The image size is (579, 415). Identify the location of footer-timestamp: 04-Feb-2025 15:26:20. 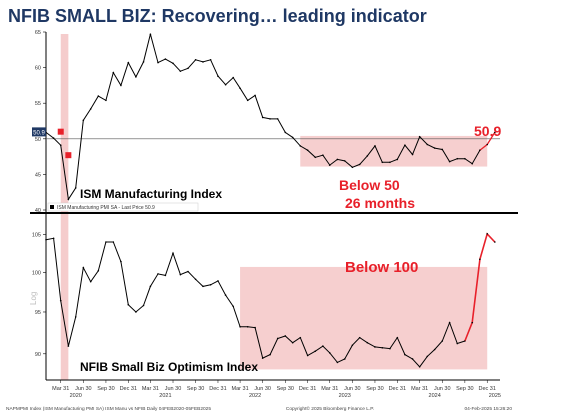
(489, 409).